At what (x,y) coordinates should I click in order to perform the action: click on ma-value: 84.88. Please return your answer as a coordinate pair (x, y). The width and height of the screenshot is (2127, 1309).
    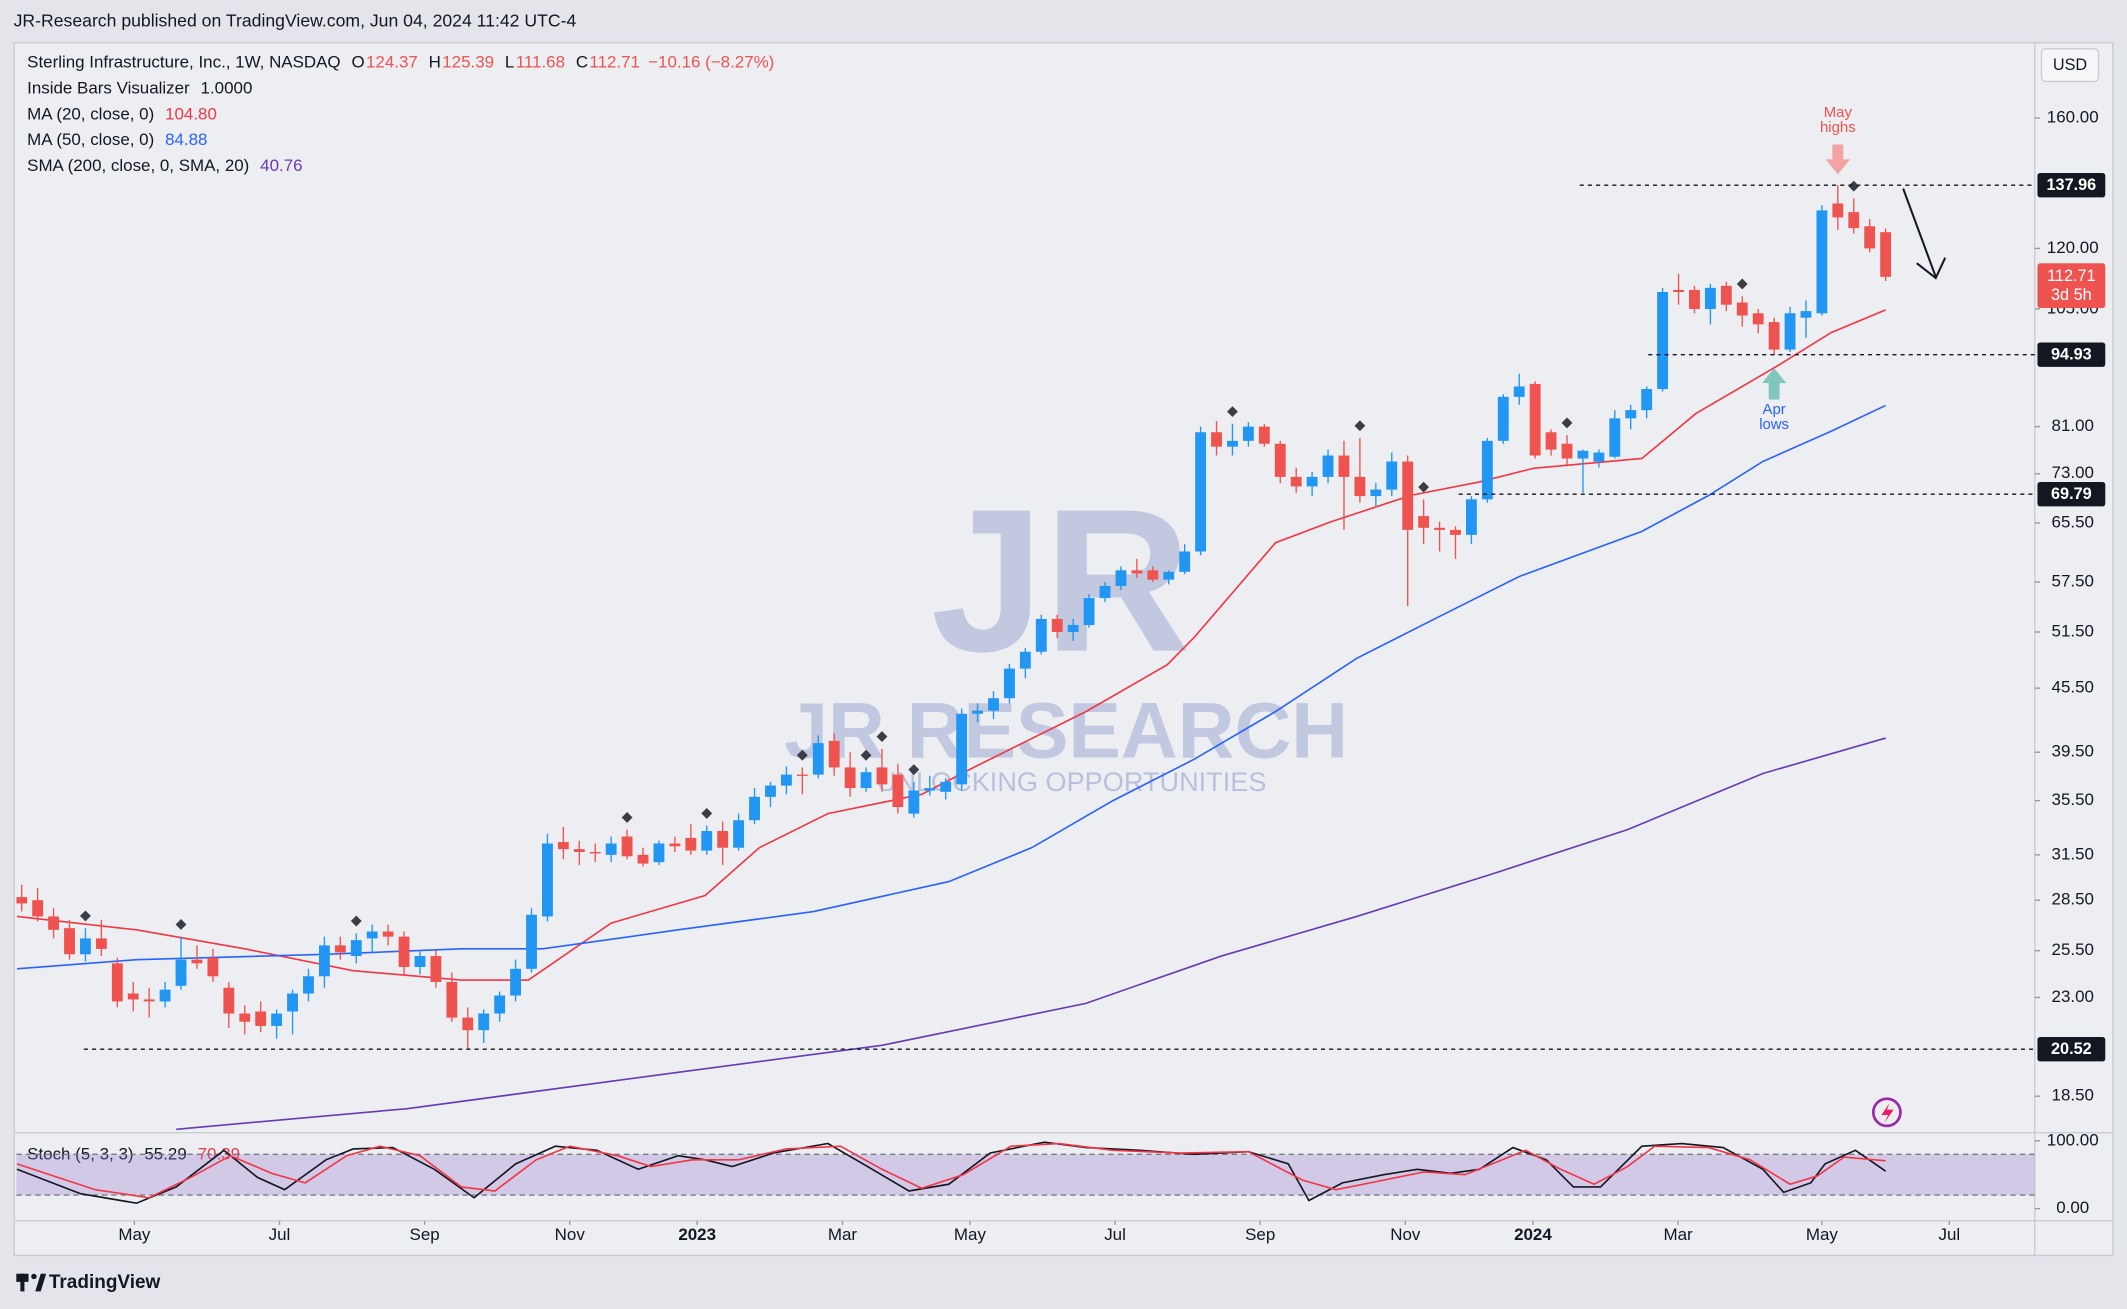
    Looking at the image, I should click on (186, 140).